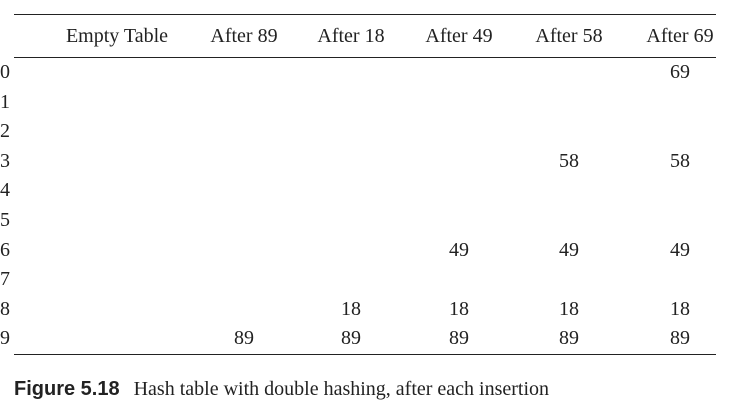  Describe the element at coordinates (67, 389) in the screenshot. I see `figure-number: Figure 5.18` at that location.